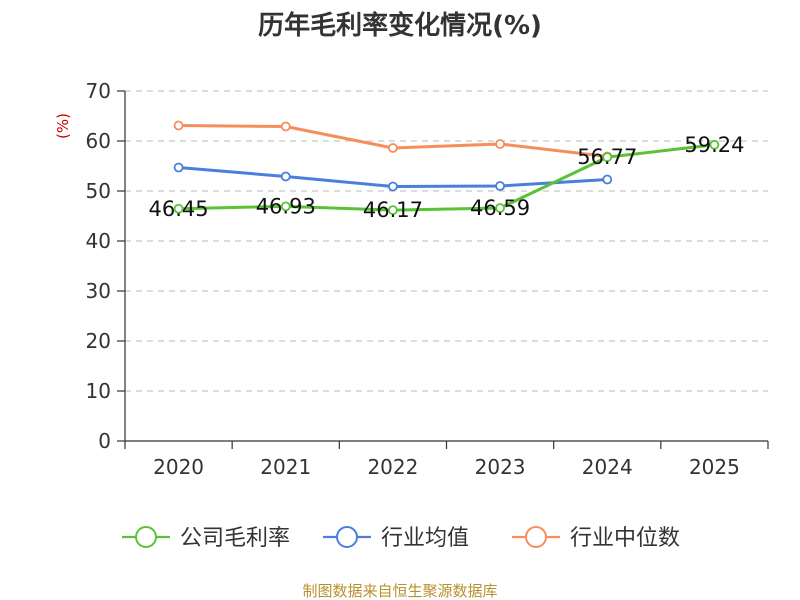 The image size is (800, 600). I want to click on data-label: 56.77, so click(607, 157).